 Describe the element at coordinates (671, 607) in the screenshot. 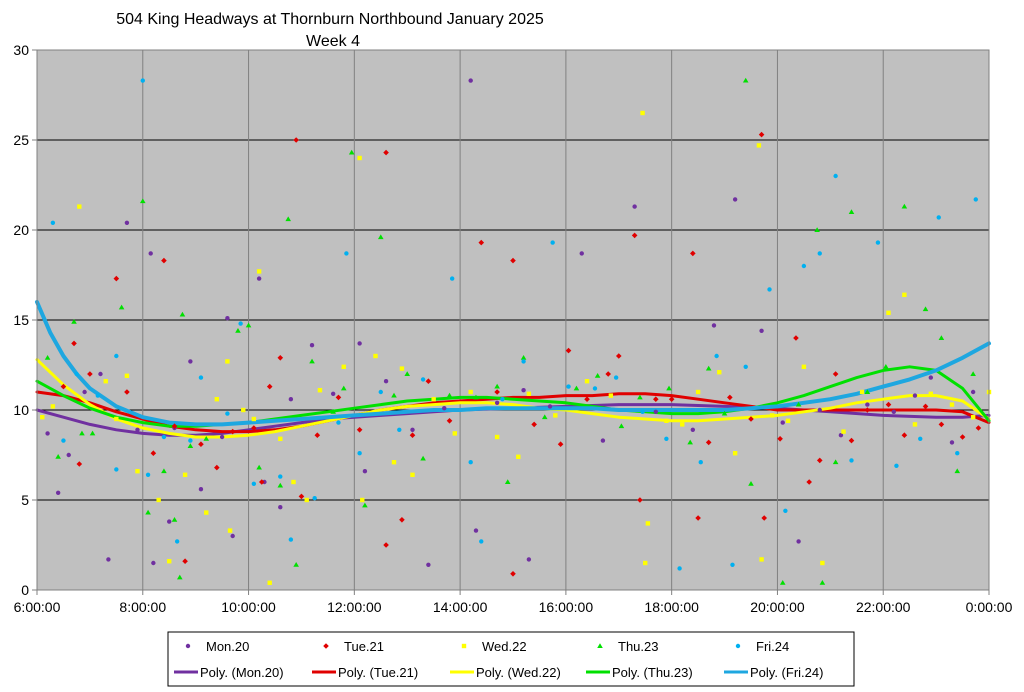

I see `x-tick-label: 18:00:00` at that location.